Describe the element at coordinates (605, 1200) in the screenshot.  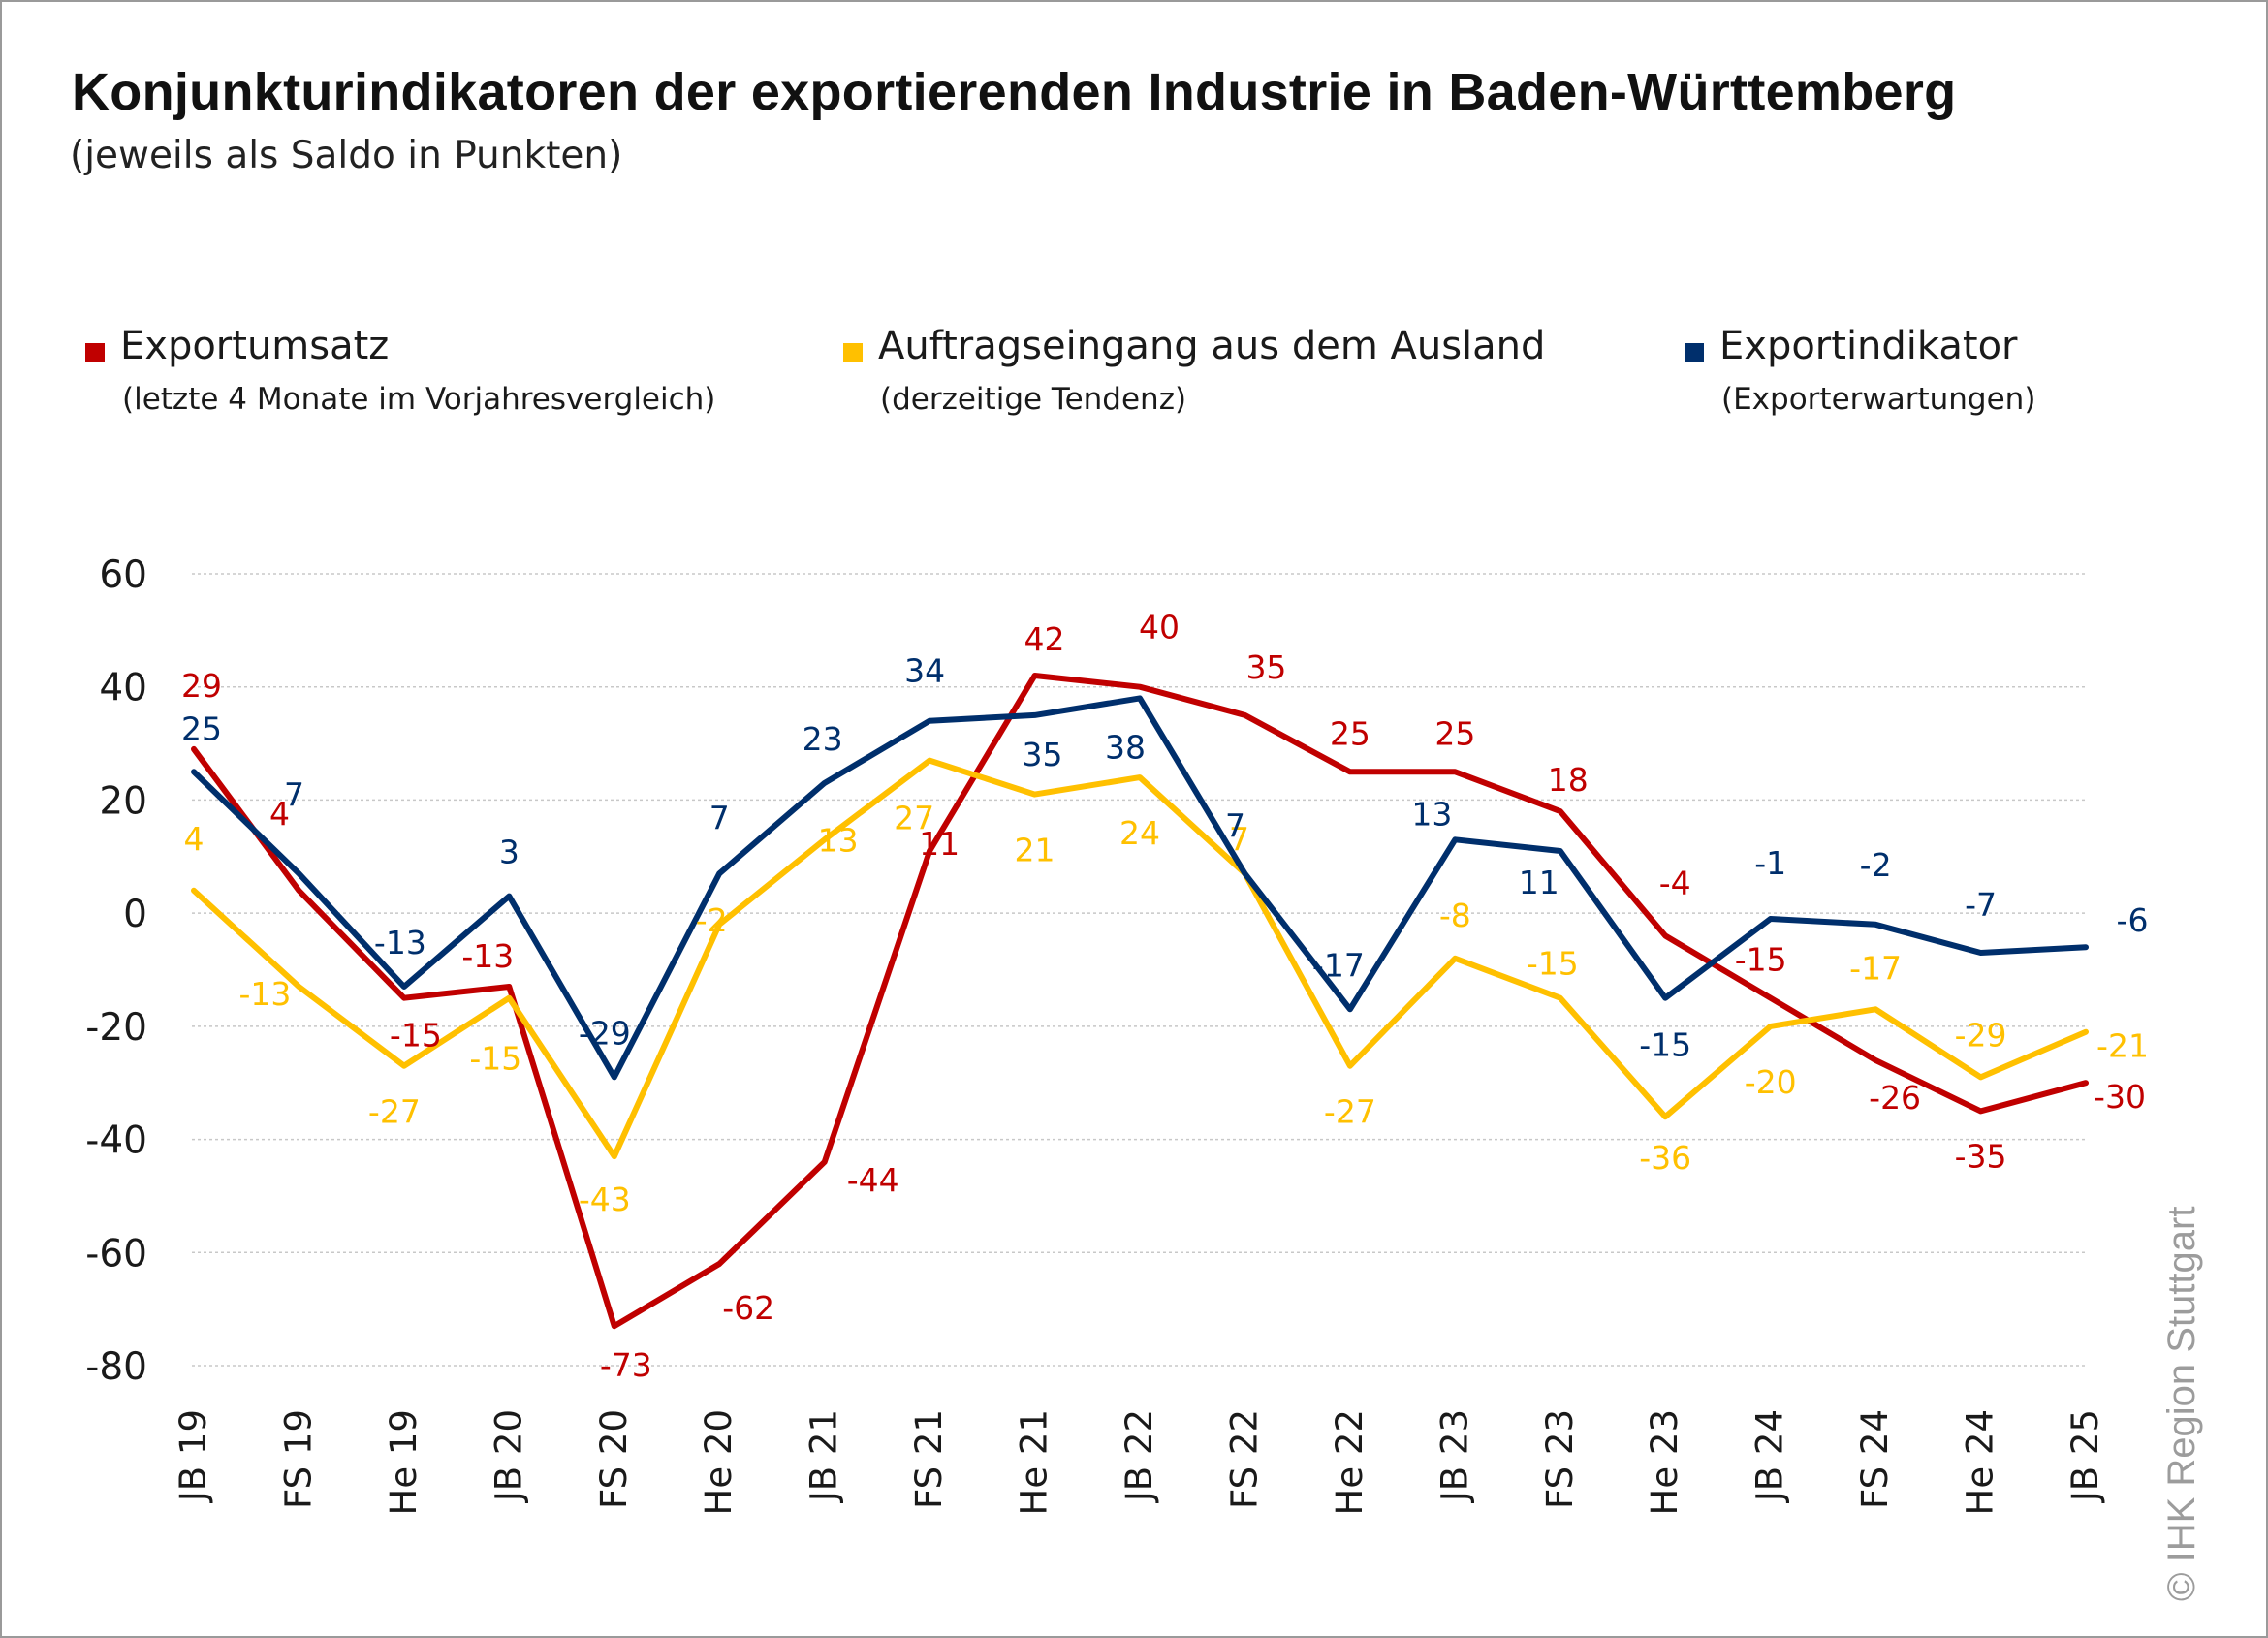
I see `data-label-1: -43` at that location.